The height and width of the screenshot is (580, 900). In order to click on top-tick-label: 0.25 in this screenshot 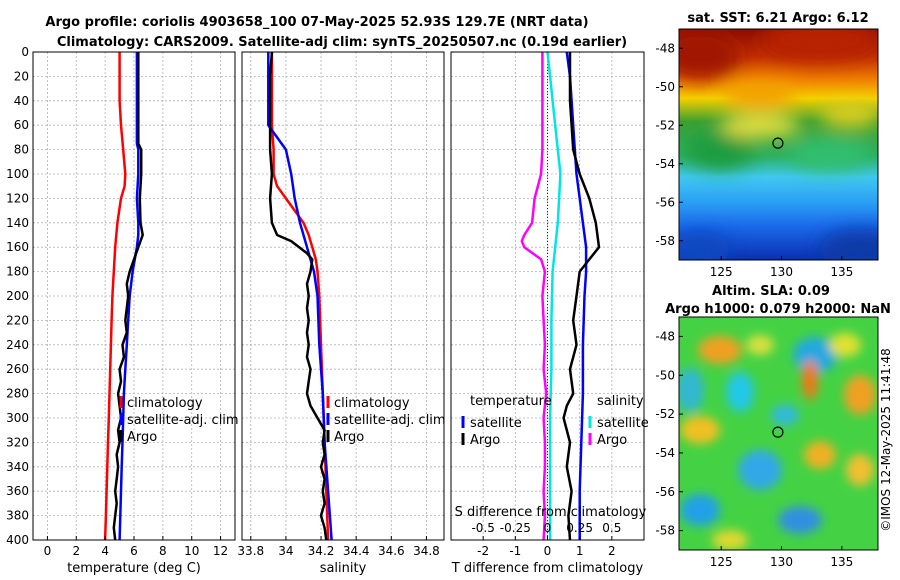, I will do `click(579, 528)`.